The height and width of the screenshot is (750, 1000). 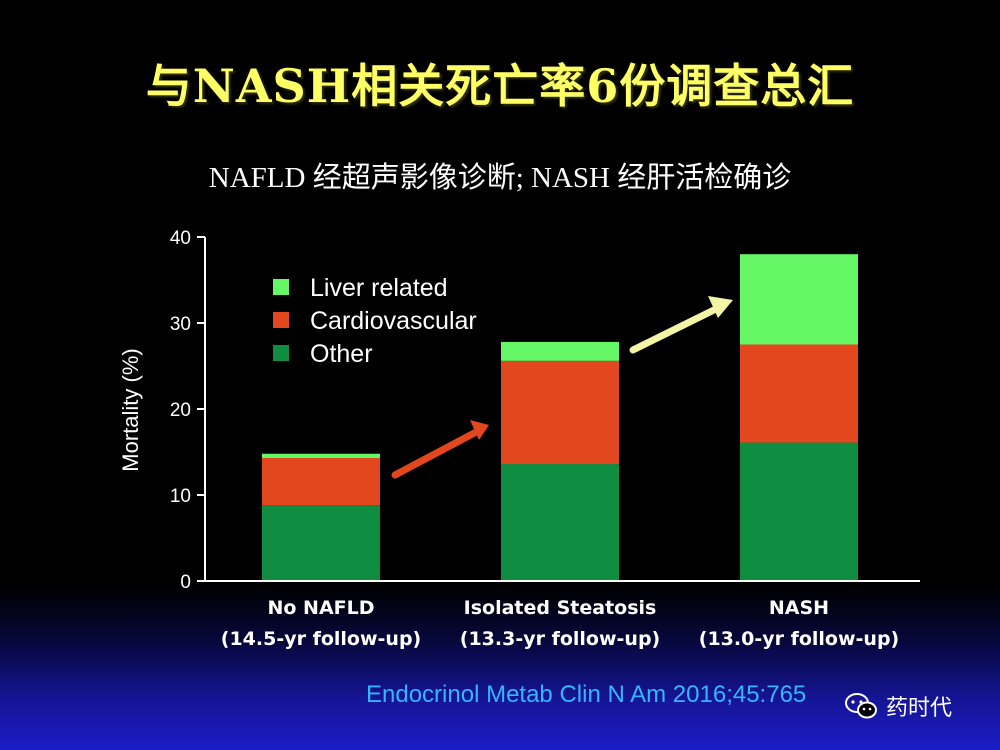 What do you see at coordinates (479, 430) in the screenshot?
I see `trend-arrow-red-head` at bounding box center [479, 430].